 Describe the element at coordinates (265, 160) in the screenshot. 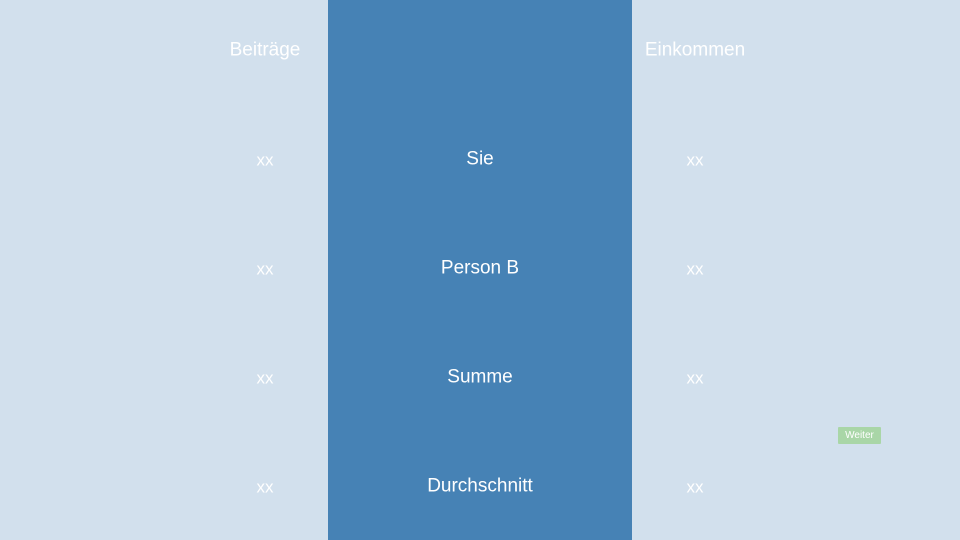

I see `contribution-value-you: xx` at that location.